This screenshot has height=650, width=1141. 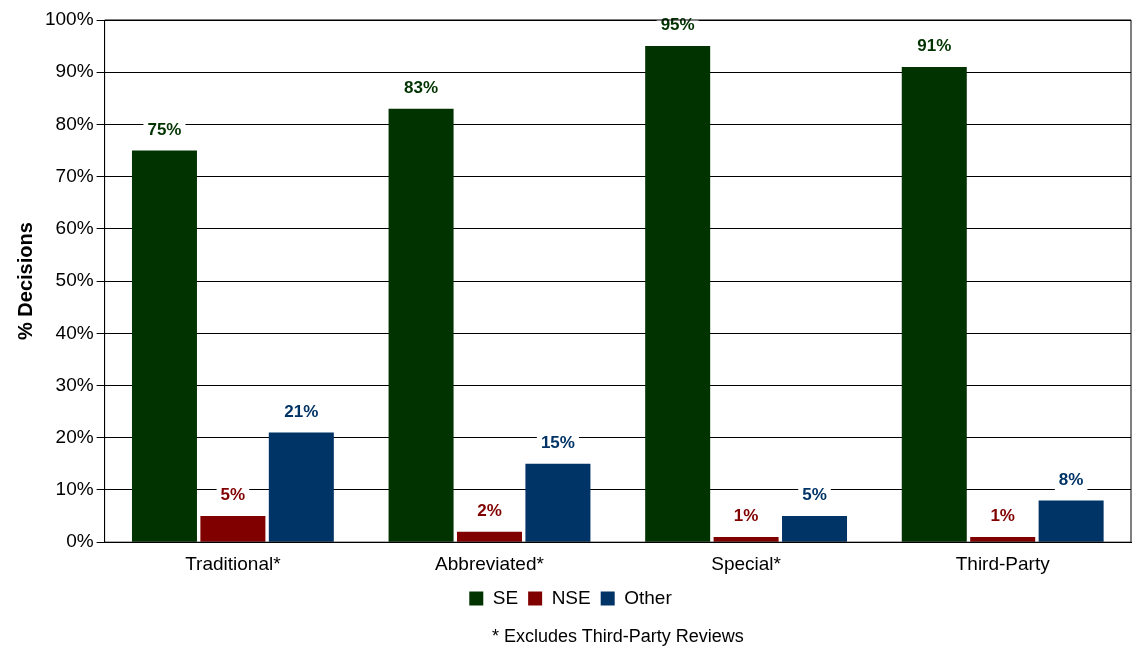 I want to click on y-tick-label: 20%, so click(x=74, y=436).